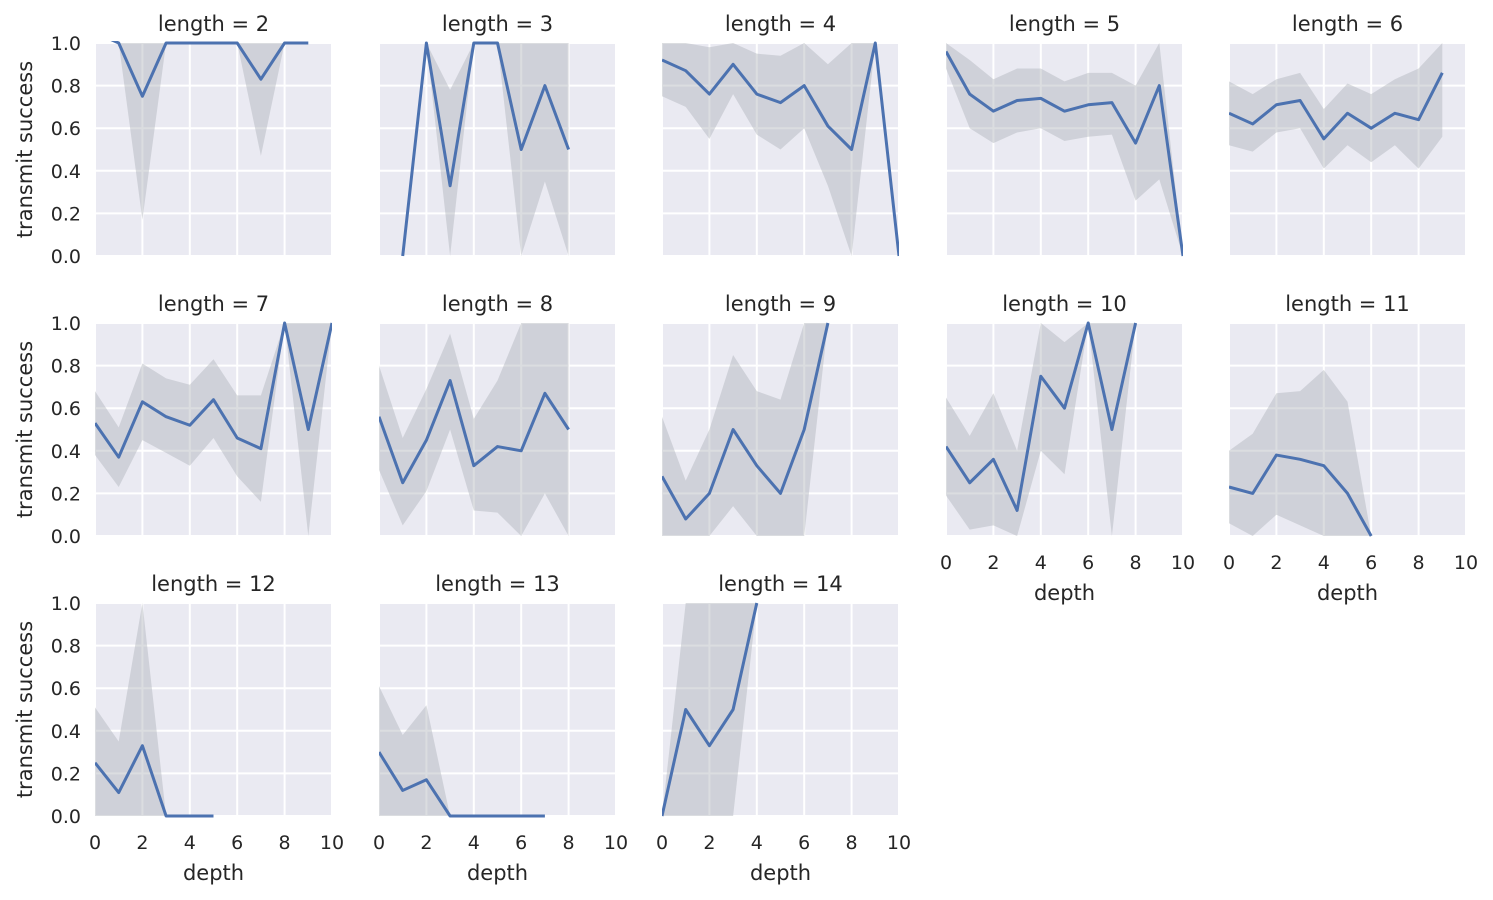 The height and width of the screenshot is (900, 1493). I want to click on facet-panel: length = 6, so click(1347, 134).